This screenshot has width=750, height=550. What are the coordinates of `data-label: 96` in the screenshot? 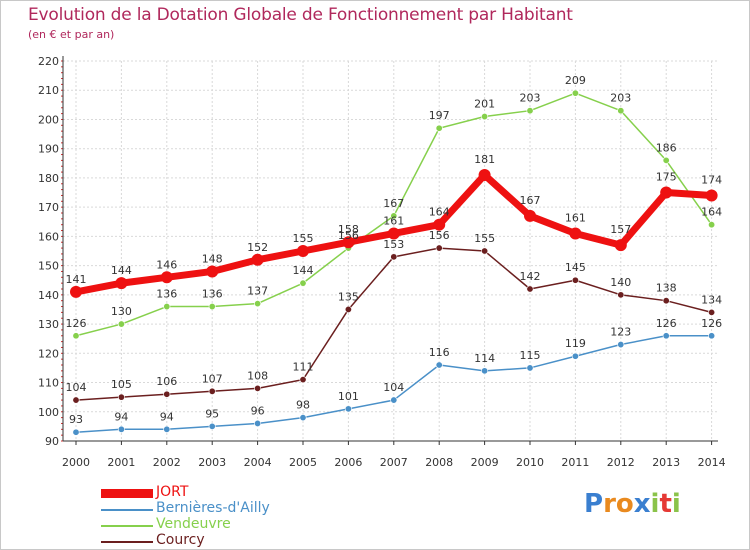 It's located at (258, 410).